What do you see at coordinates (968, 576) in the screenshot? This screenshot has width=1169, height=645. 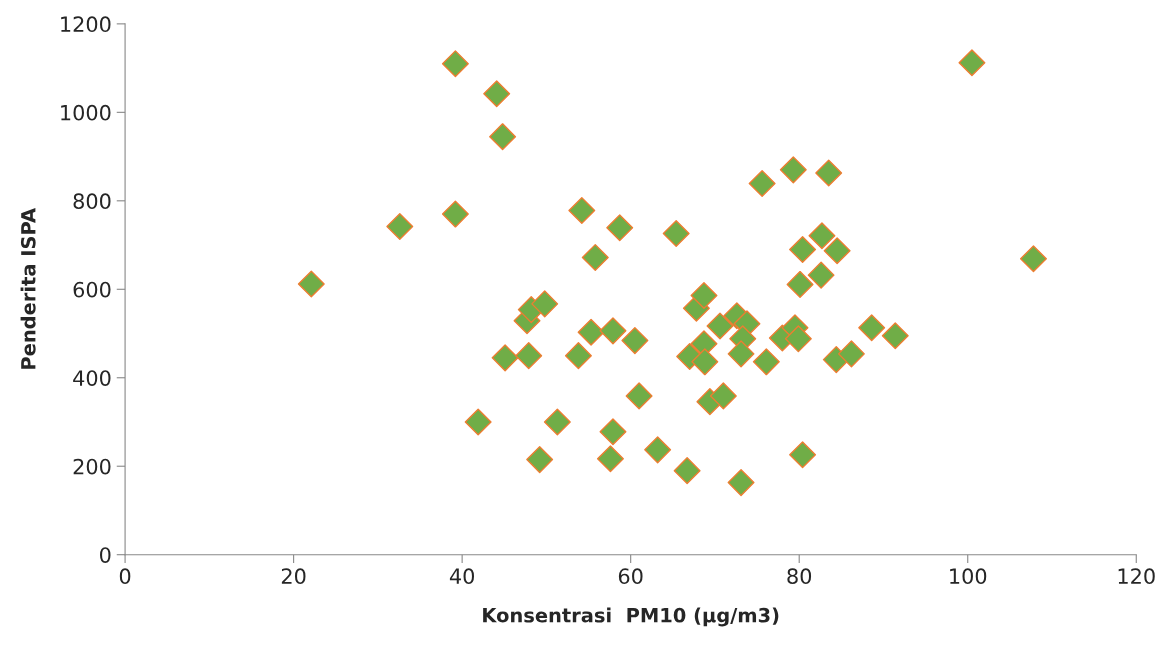 I see `x-tick-label: 100` at bounding box center [968, 576].